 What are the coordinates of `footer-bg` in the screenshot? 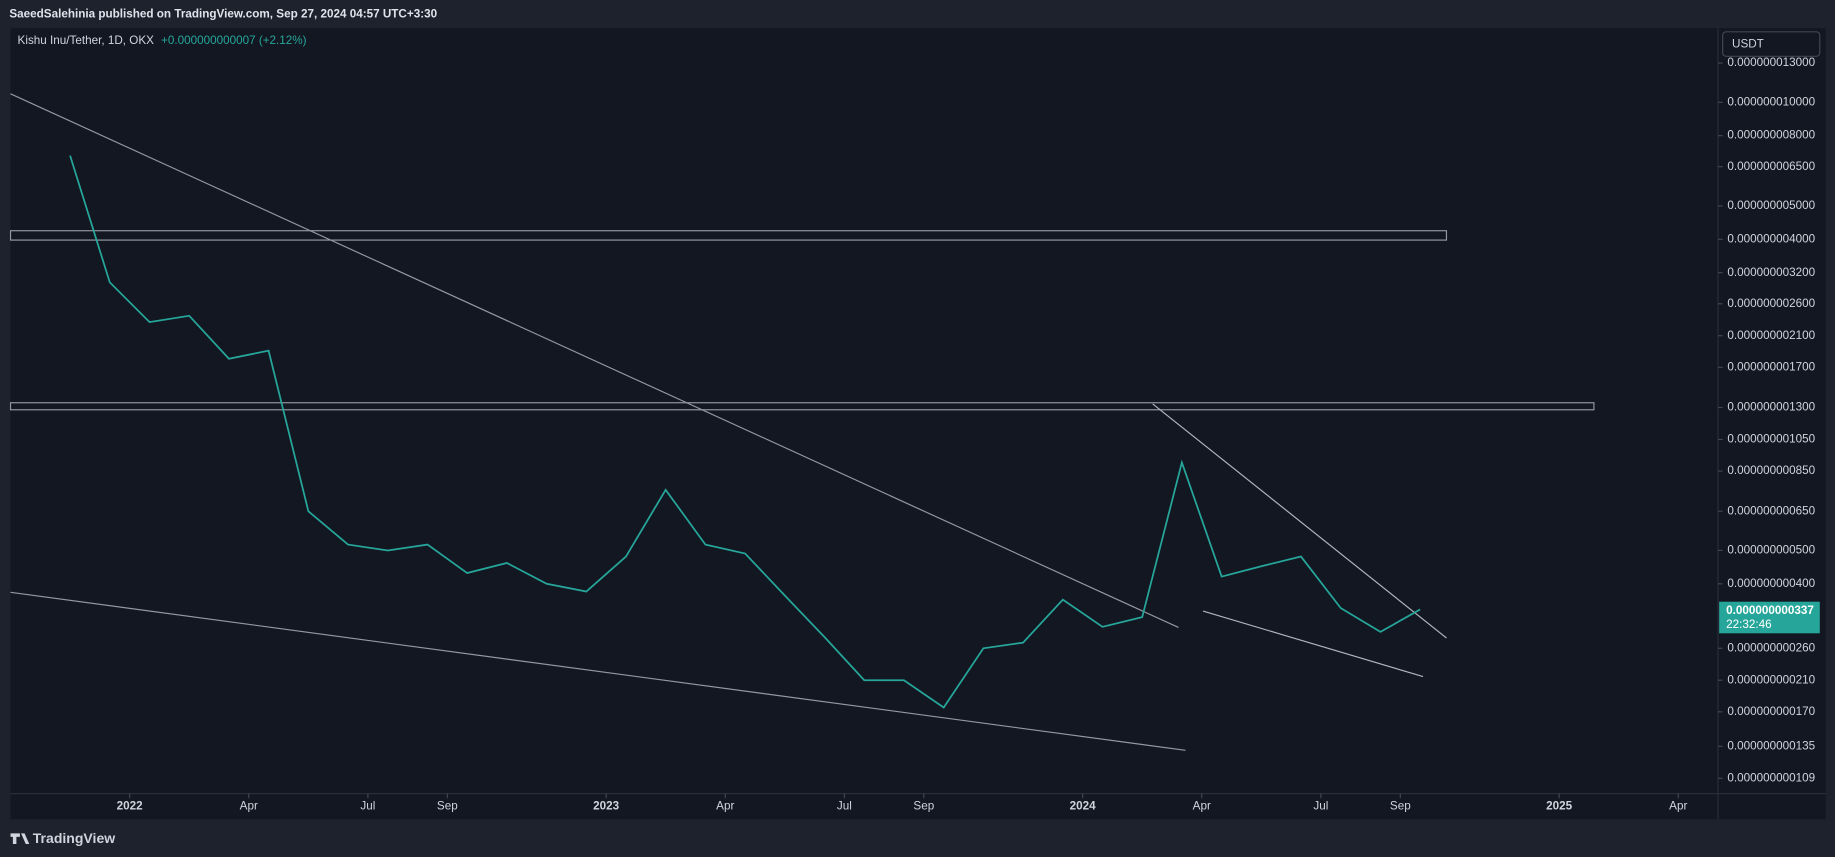 It's located at (917, 838).